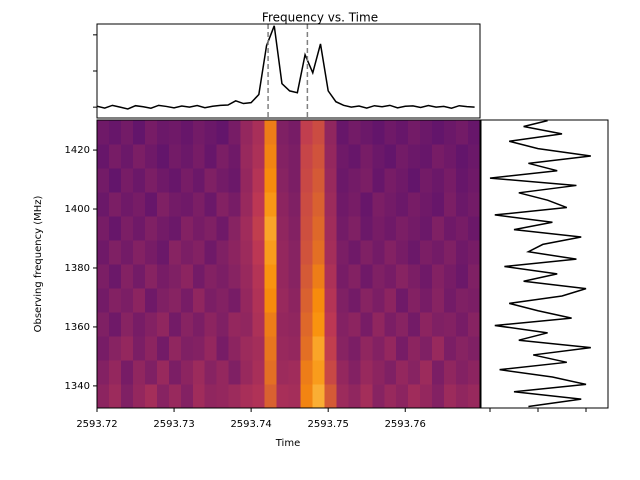  Describe the element at coordinates (287, 443) in the screenshot. I see `x-axis-label: Time` at that location.